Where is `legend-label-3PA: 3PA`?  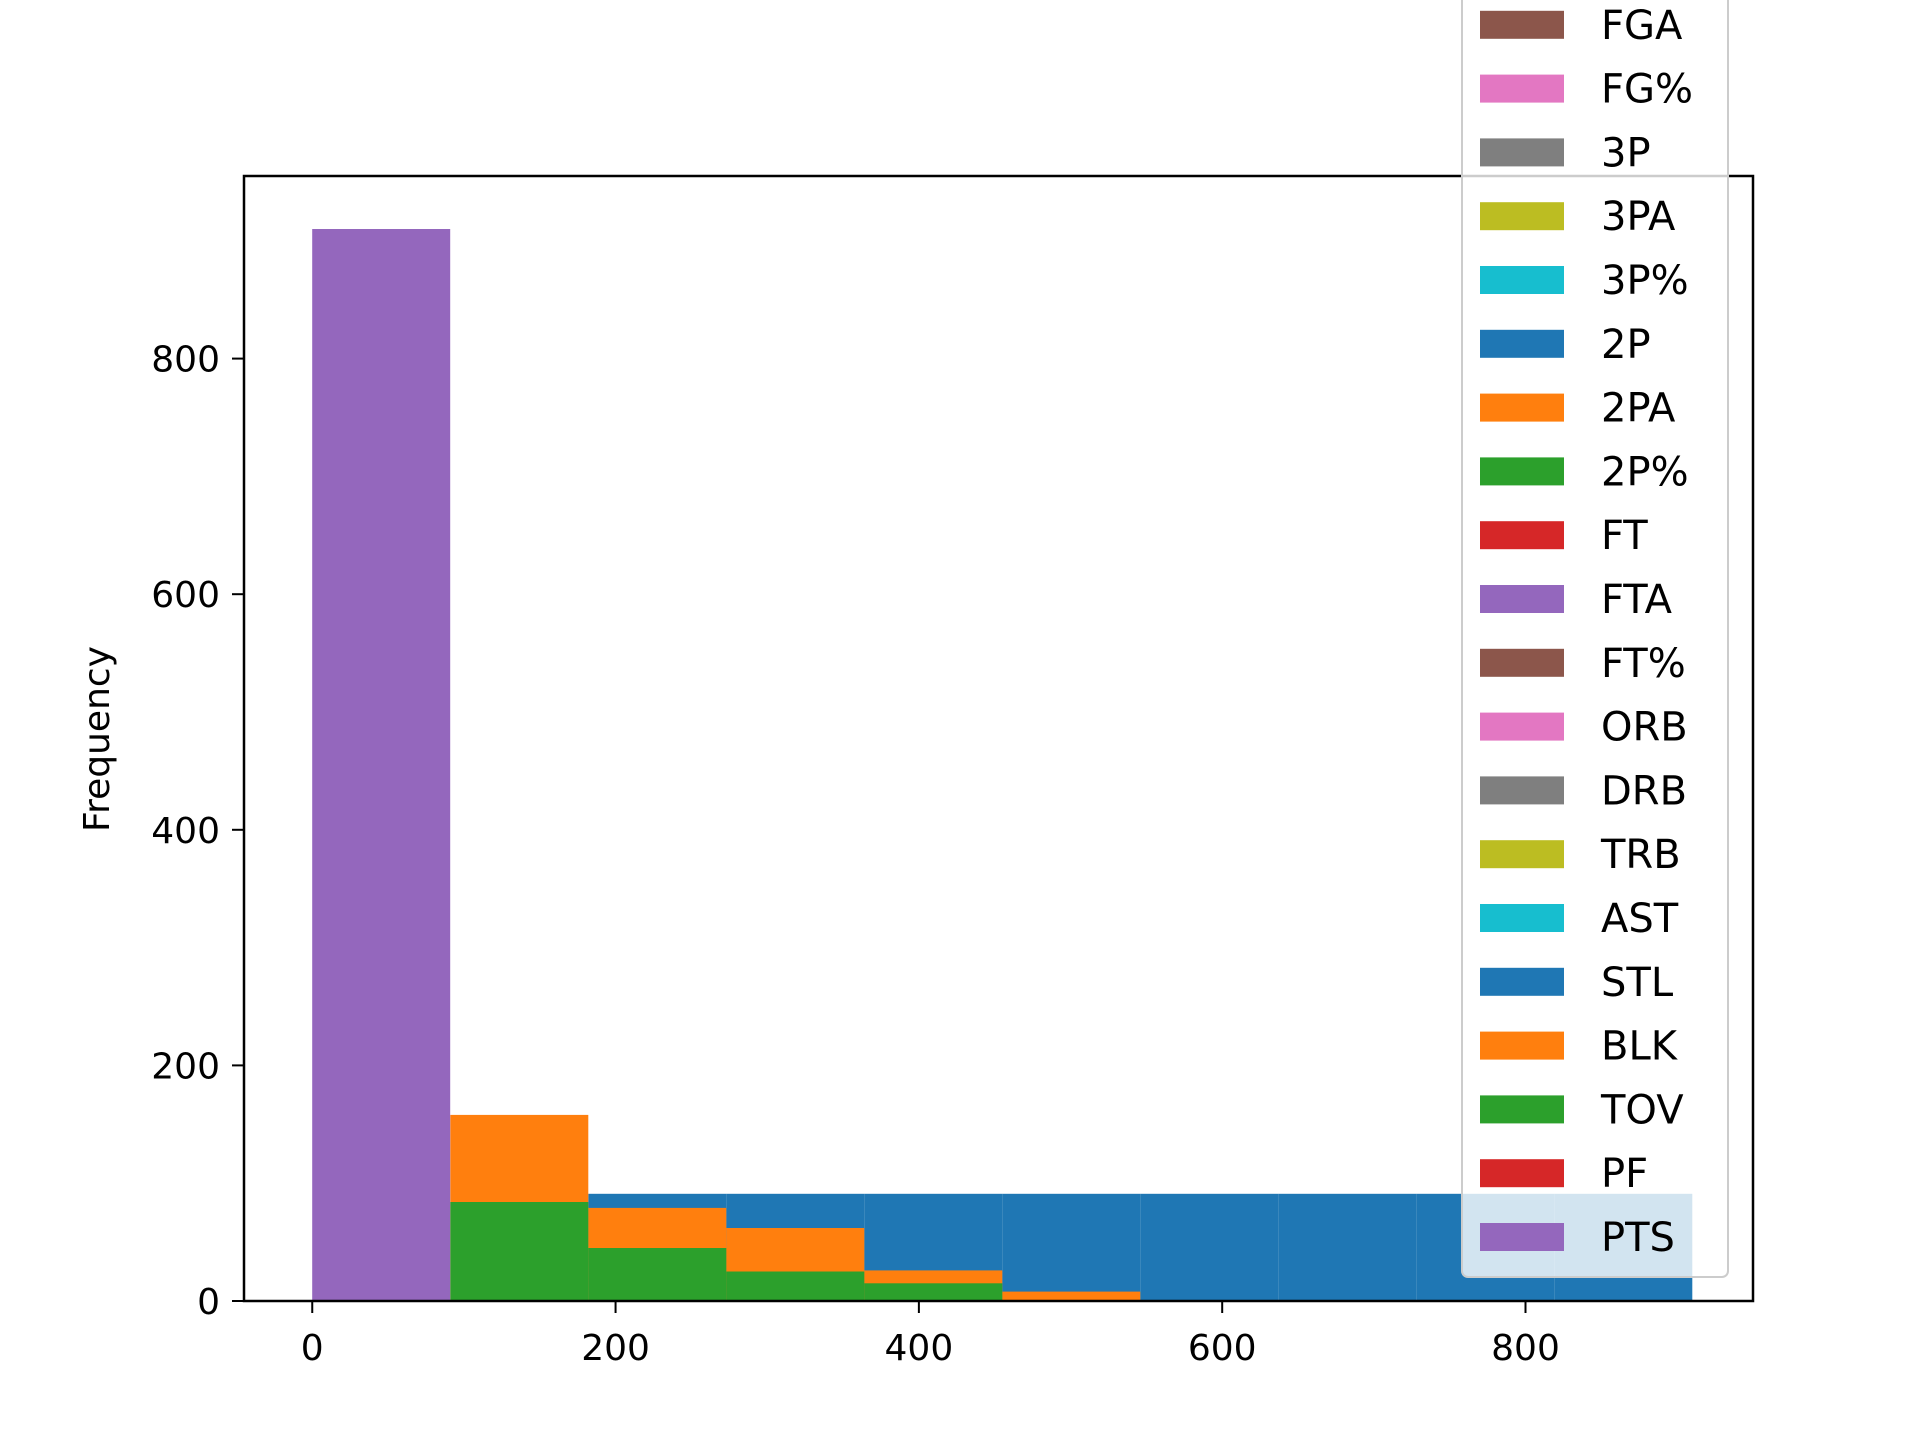
legend-label-3PA: 3PA is located at coordinates (1638, 217).